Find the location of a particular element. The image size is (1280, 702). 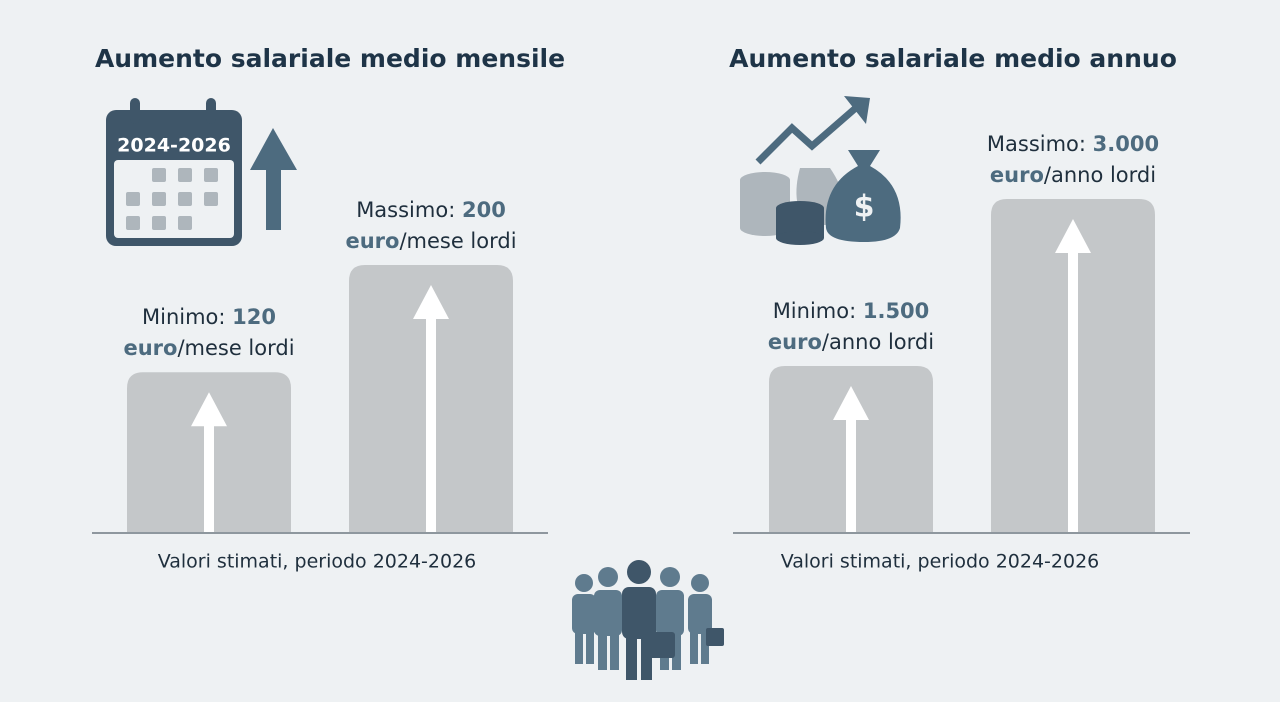

value-label: Massimo: 3.000 is located at coordinates (1073, 144).